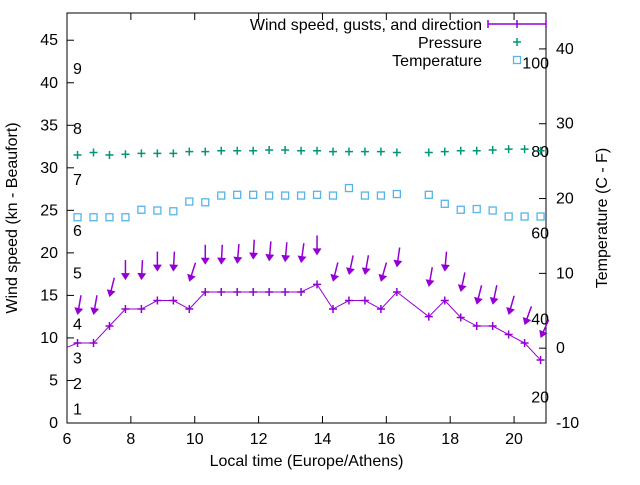 The width and height of the screenshot is (640, 485). What do you see at coordinates (53, 380) in the screenshot?
I see `y-left-tick-label: 5` at bounding box center [53, 380].